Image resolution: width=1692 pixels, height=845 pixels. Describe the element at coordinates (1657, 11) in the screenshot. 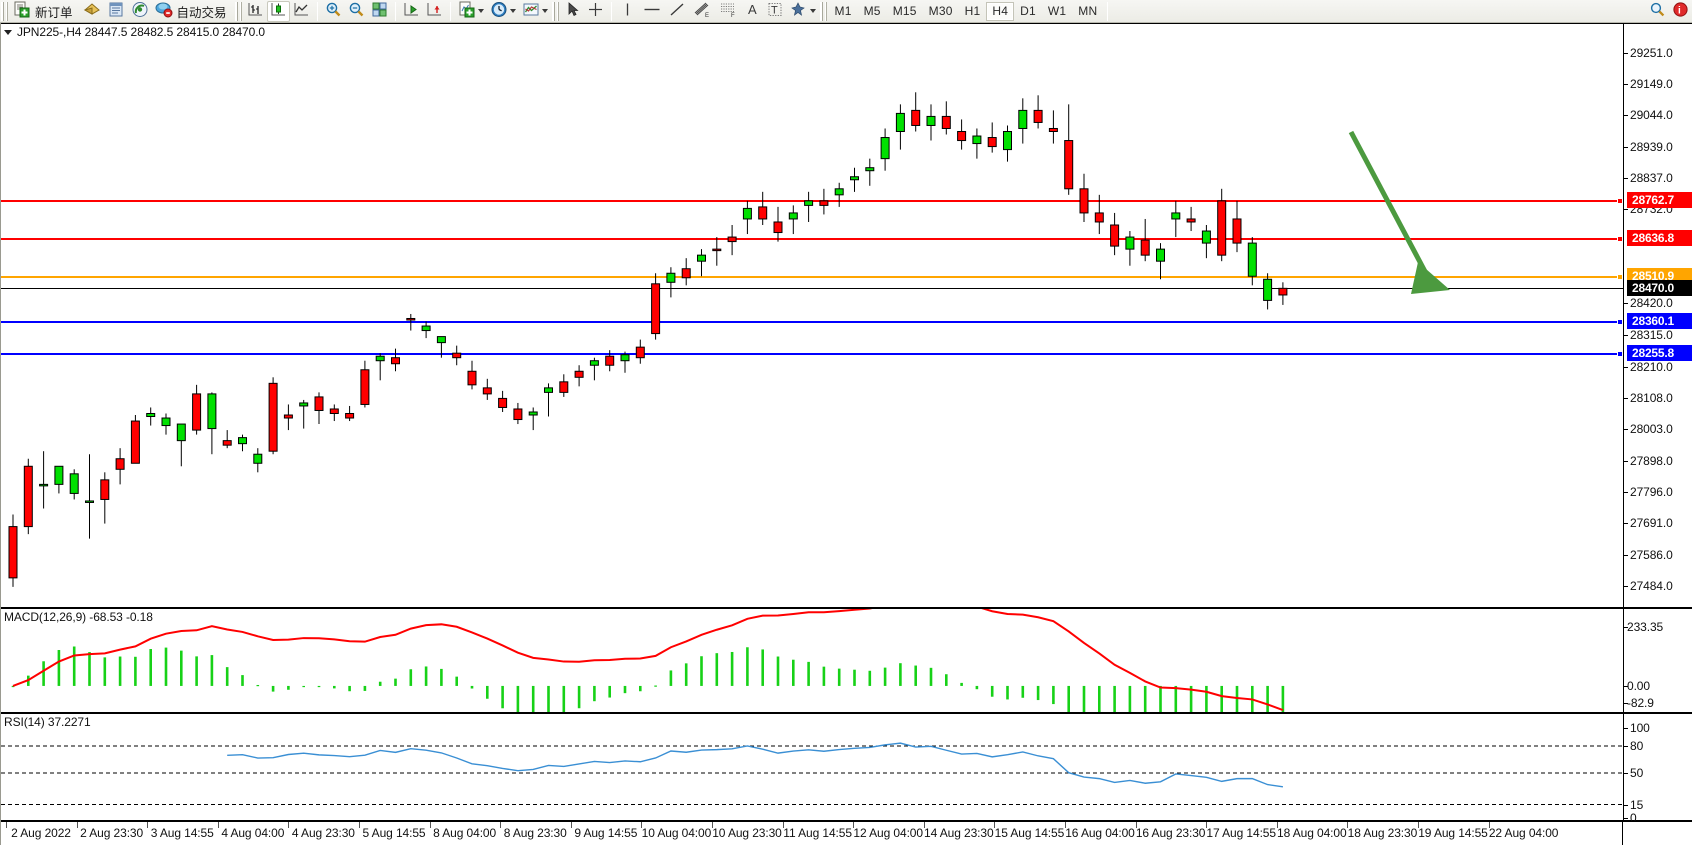

I see `search-button` at that location.